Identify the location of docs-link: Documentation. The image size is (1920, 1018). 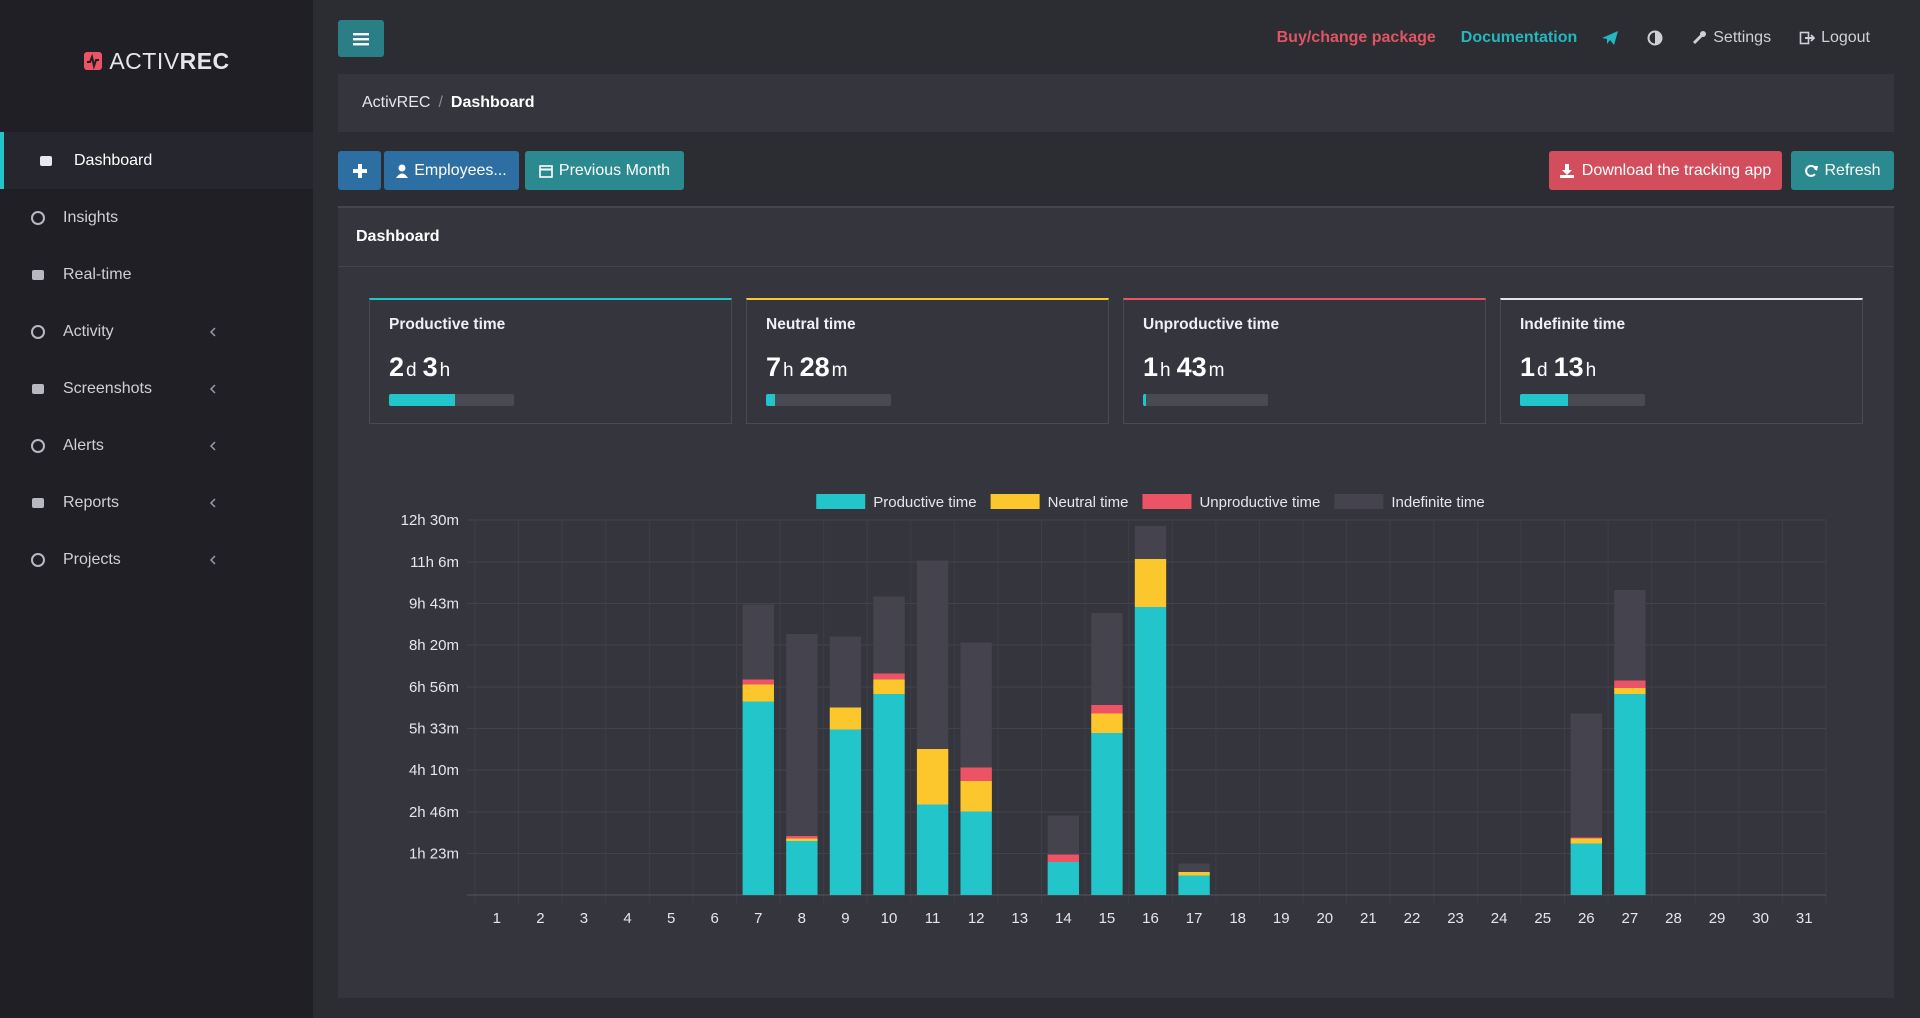
(1519, 37).